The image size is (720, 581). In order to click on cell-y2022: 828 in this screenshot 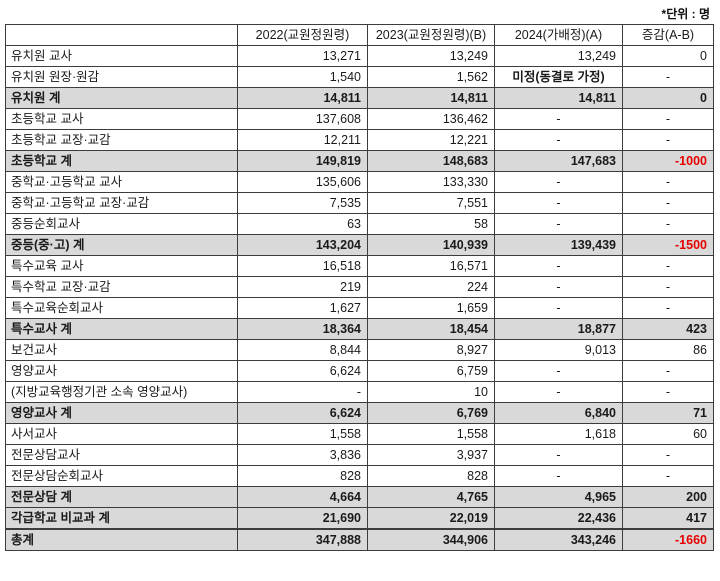, I will do `click(302, 476)`.